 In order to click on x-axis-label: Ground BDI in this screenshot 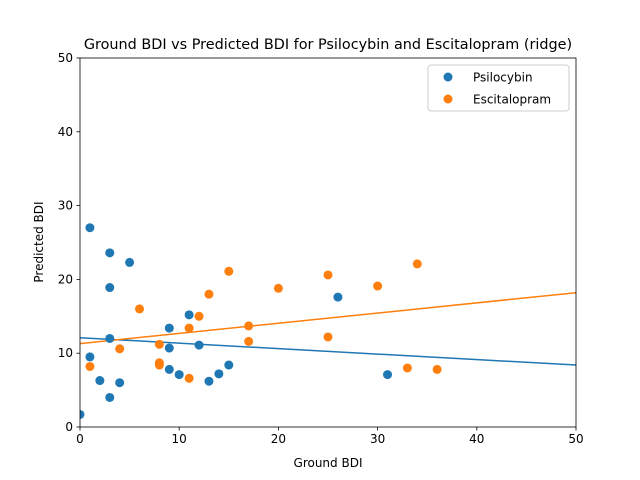, I will do `click(328, 463)`.